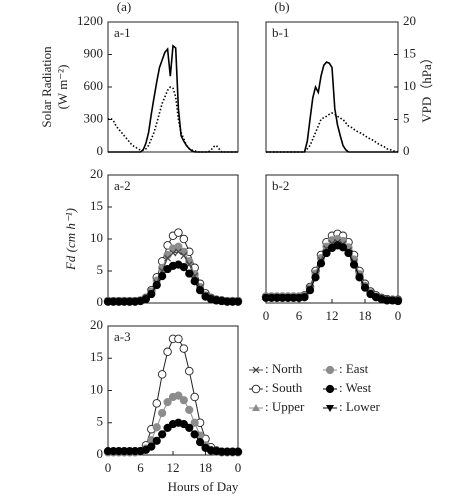 The width and height of the screenshot is (474, 502). What do you see at coordinates (280, 185) in the screenshot?
I see `panel-label: b-2` at bounding box center [280, 185].